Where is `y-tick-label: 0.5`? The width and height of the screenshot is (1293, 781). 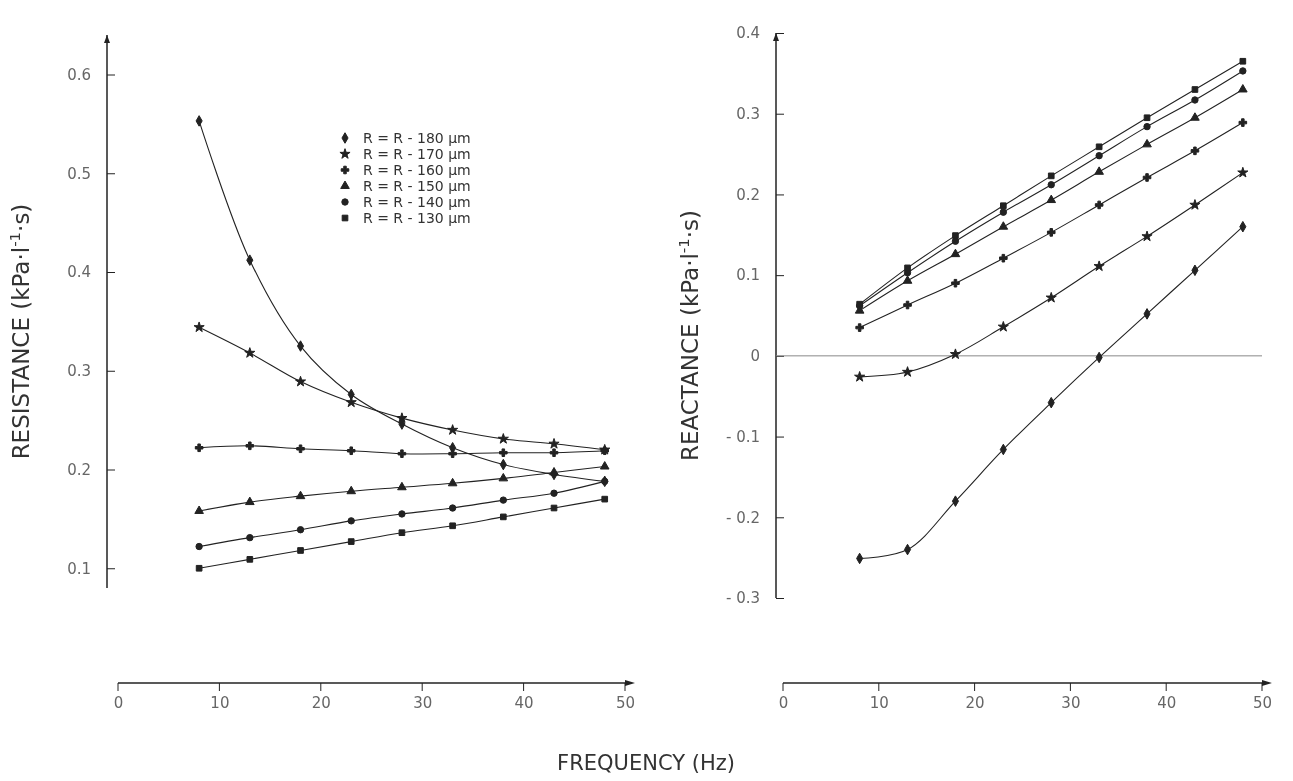 y-tick-label: 0.5 is located at coordinates (79, 173).